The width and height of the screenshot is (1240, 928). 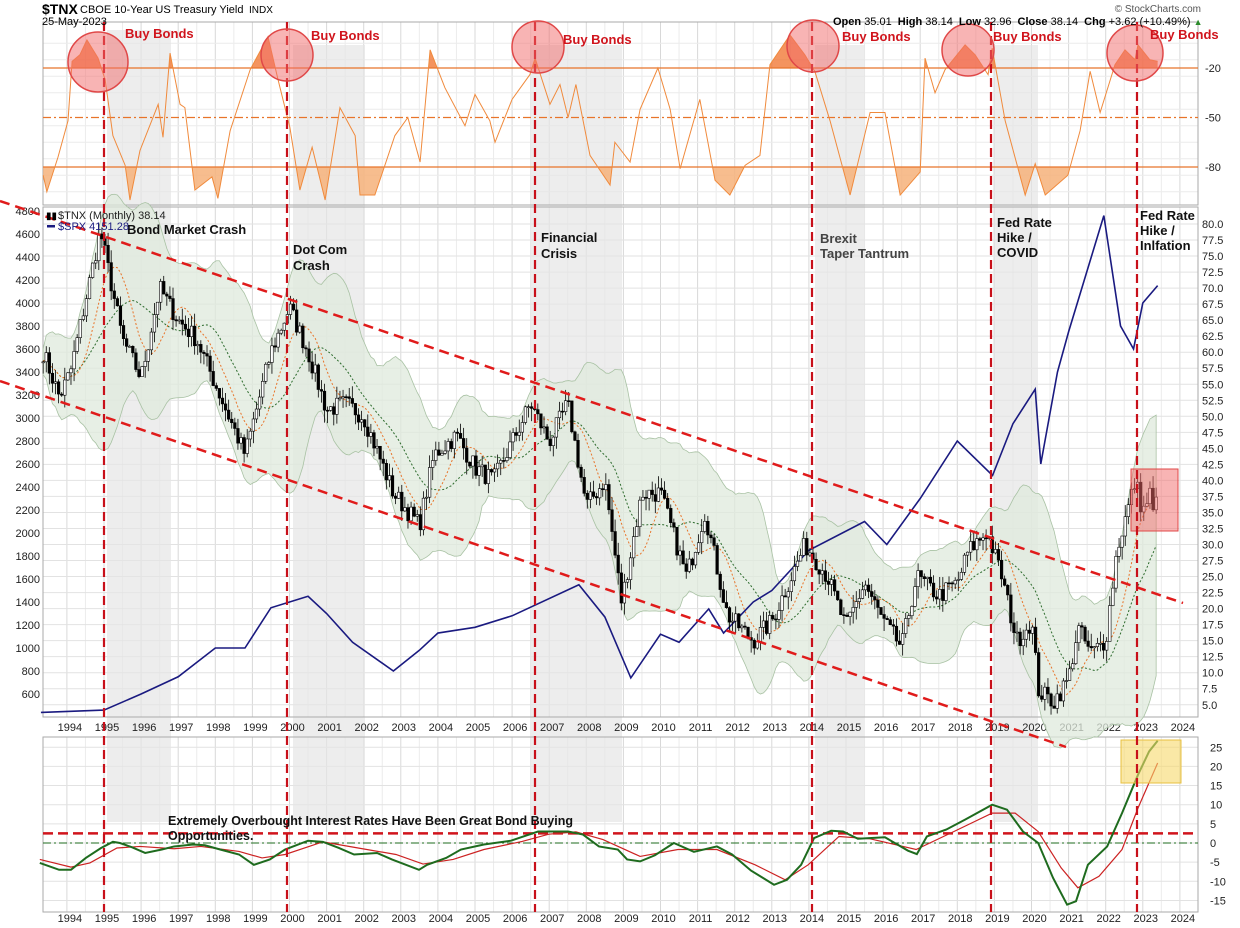 I want to click on x-tick-label: 2023, so click(x=1146, y=919).